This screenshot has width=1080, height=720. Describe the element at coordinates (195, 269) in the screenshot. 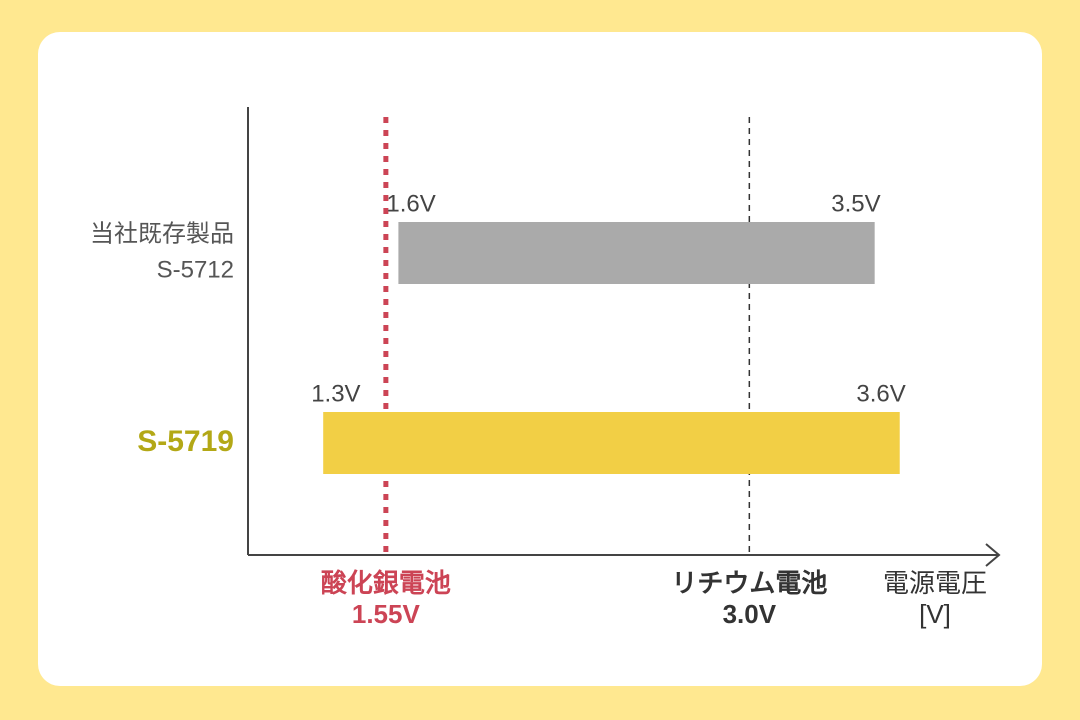

I see `category-label: S-5712` at that location.